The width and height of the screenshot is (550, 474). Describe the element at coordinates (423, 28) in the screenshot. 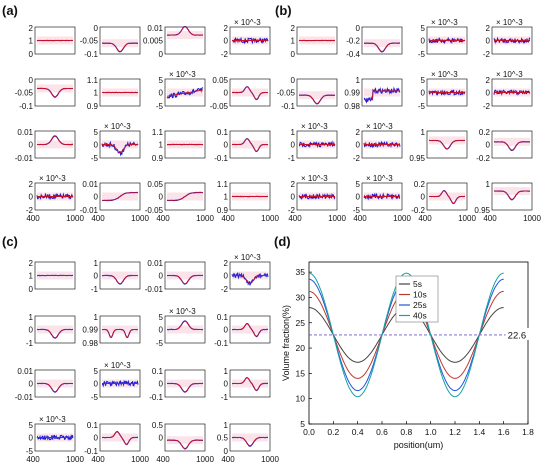

I see `panel-b-ytick-top: 5` at that location.